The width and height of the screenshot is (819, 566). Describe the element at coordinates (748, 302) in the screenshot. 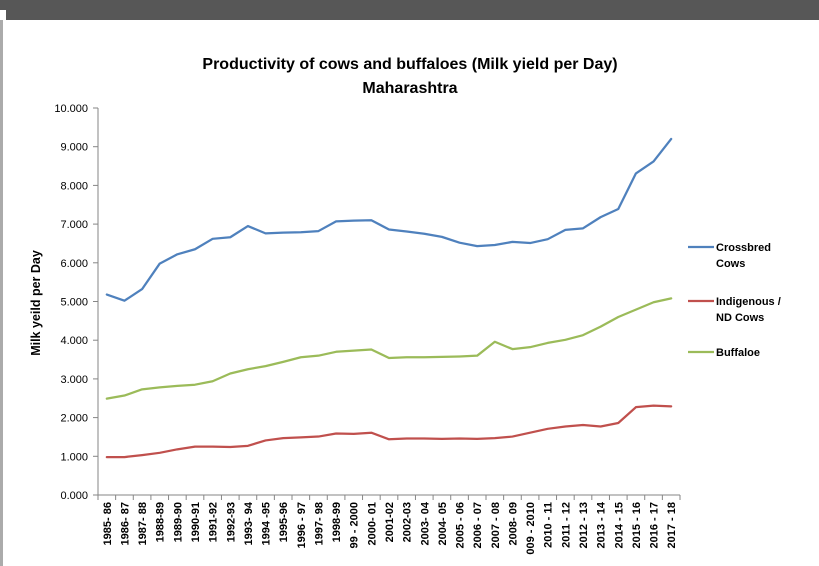

I see `legend-label: Indigenous /` at that location.